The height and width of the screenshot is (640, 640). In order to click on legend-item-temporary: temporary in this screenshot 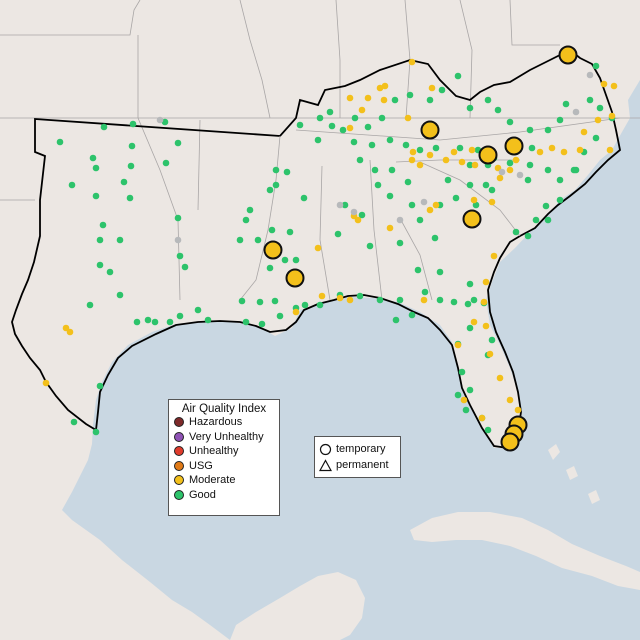, I will do `click(357, 449)`.